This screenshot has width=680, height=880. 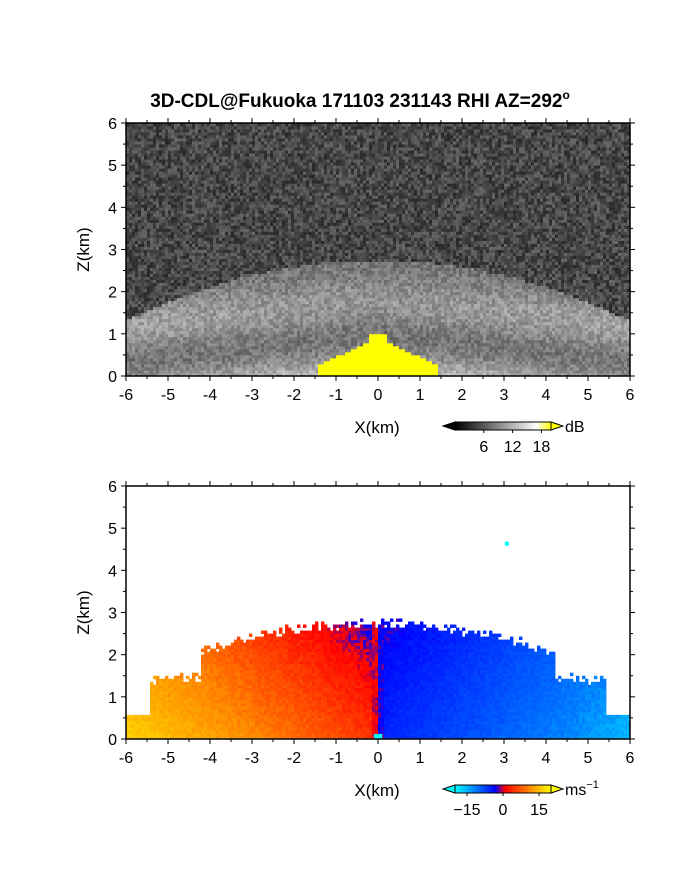 What do you see at coordinates (565, 95) in the screenshot?
I see `degree-symbol: o` at bounding box center [565, 95].